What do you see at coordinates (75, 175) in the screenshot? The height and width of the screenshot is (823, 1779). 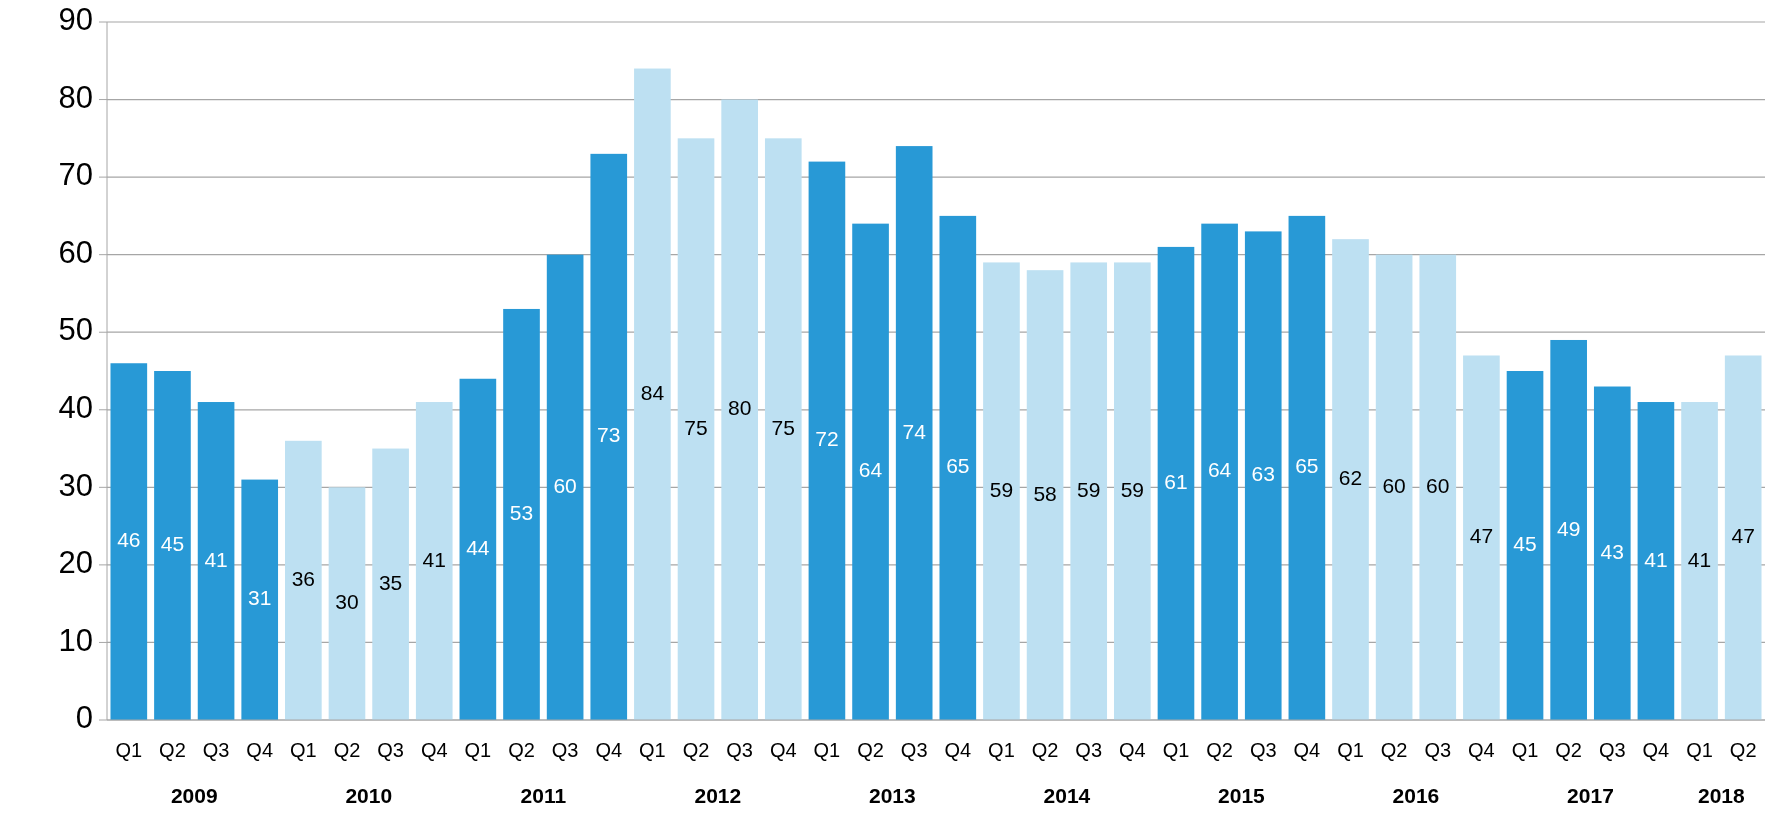 I see `y-tick-label: 70` at bounding box center [75, 175].